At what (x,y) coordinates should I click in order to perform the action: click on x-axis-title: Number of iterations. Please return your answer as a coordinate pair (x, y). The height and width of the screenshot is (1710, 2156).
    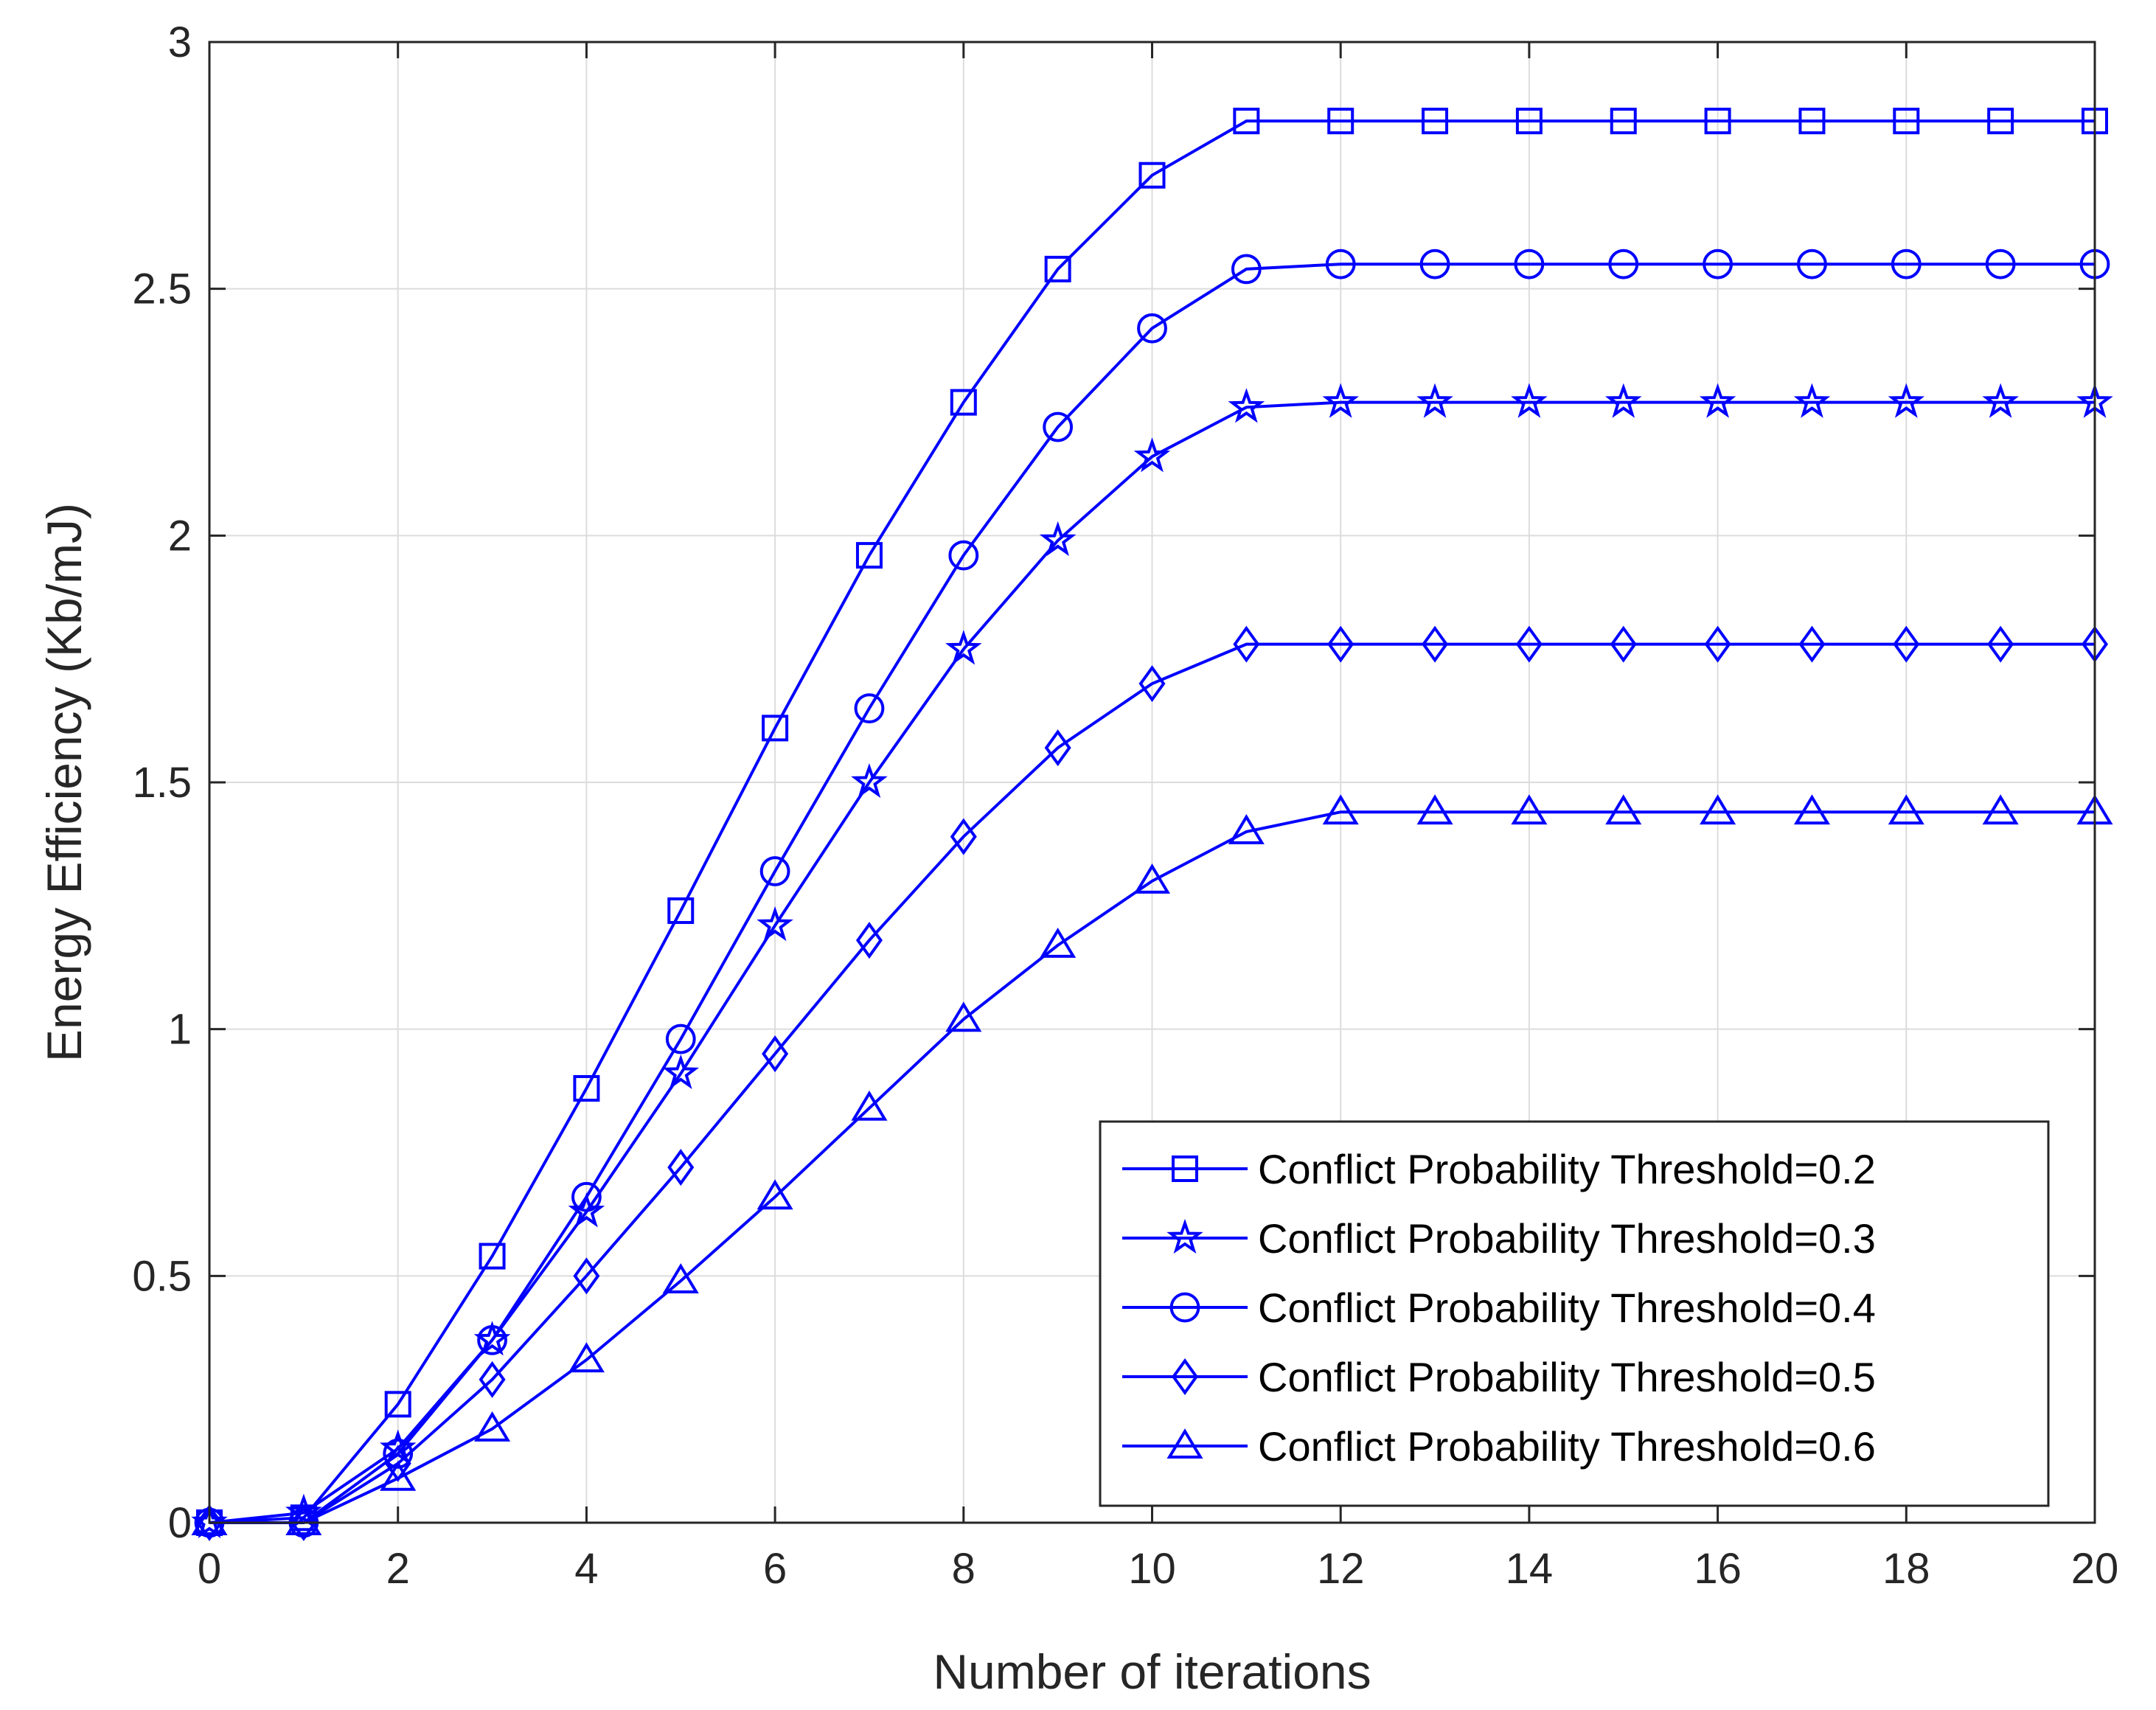
    Looking at the image, I should click on (1152, 1671).